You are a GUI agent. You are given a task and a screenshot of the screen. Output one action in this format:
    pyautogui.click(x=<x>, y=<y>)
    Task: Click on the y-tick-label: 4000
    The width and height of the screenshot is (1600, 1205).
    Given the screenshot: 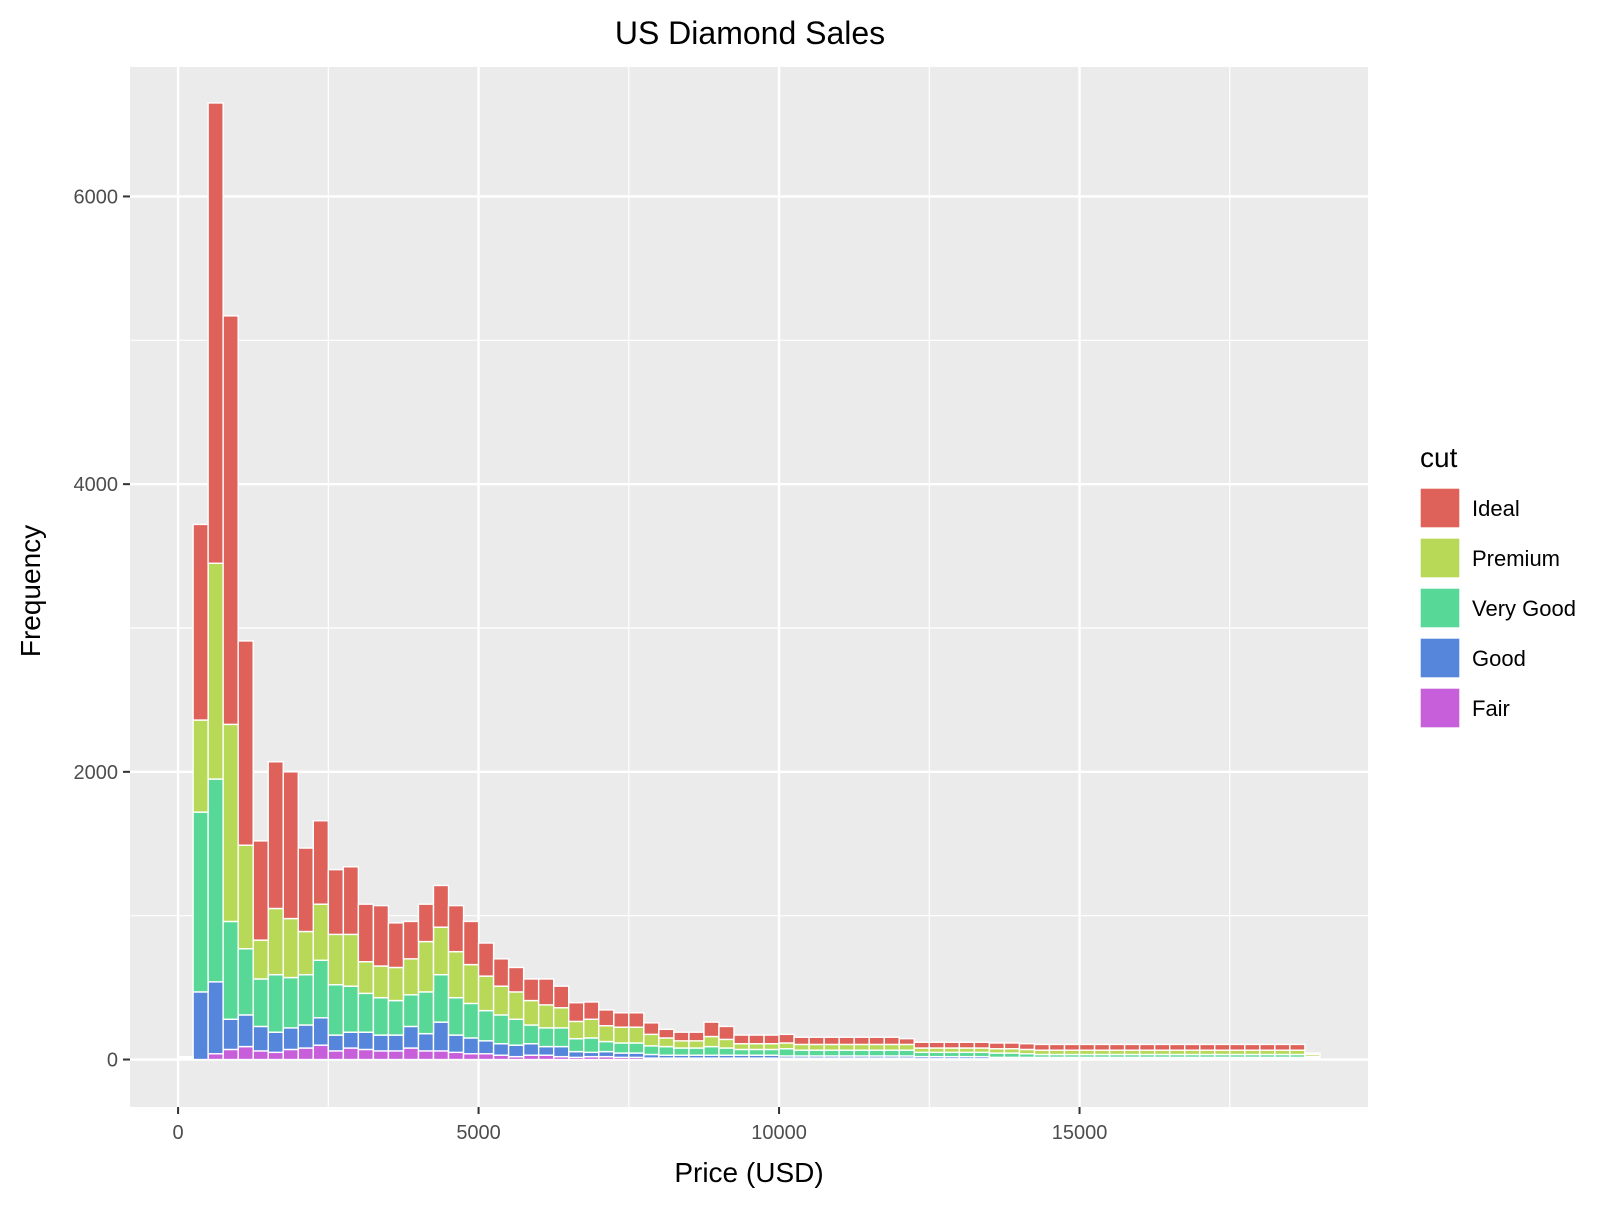 What is the action you would take?
    pyautogui.click(x=96, y=485)
    